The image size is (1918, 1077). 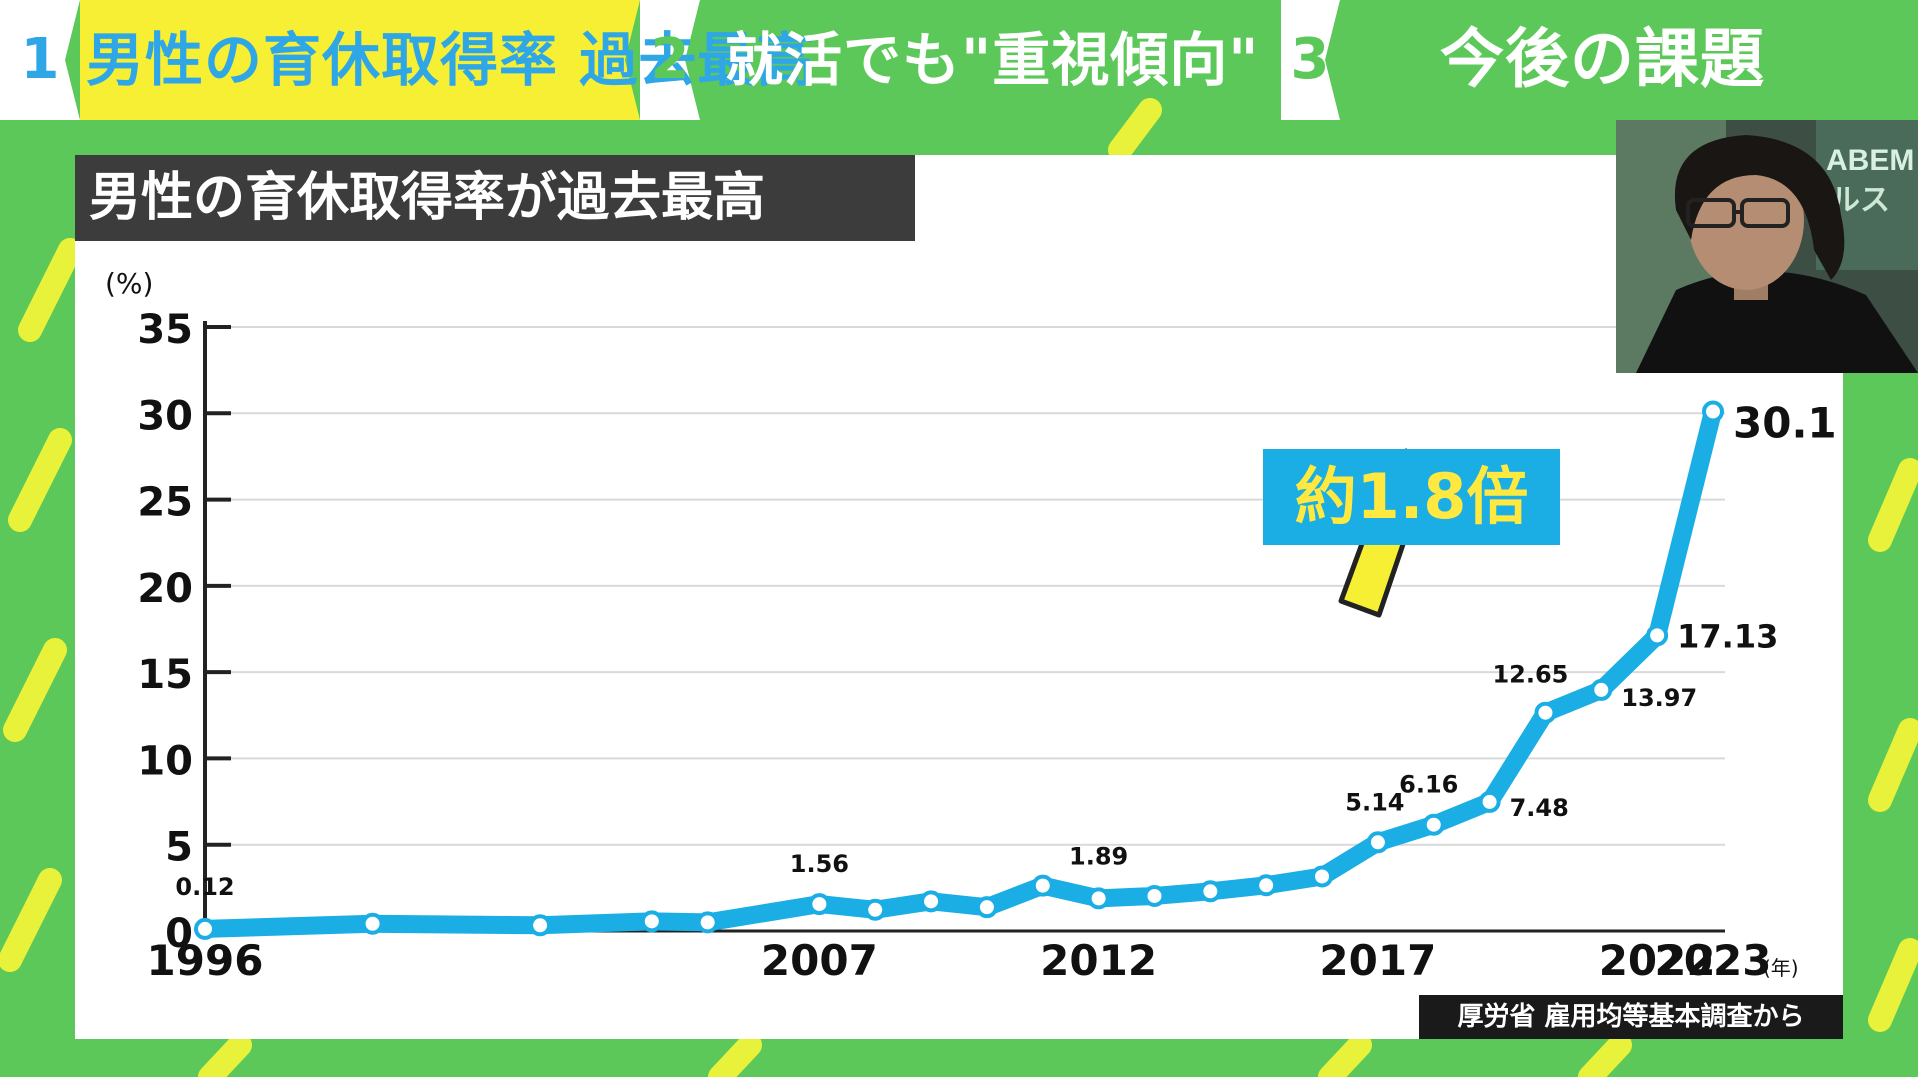 I want to click on data-label: 6.16, so click(x=1428, y=785).